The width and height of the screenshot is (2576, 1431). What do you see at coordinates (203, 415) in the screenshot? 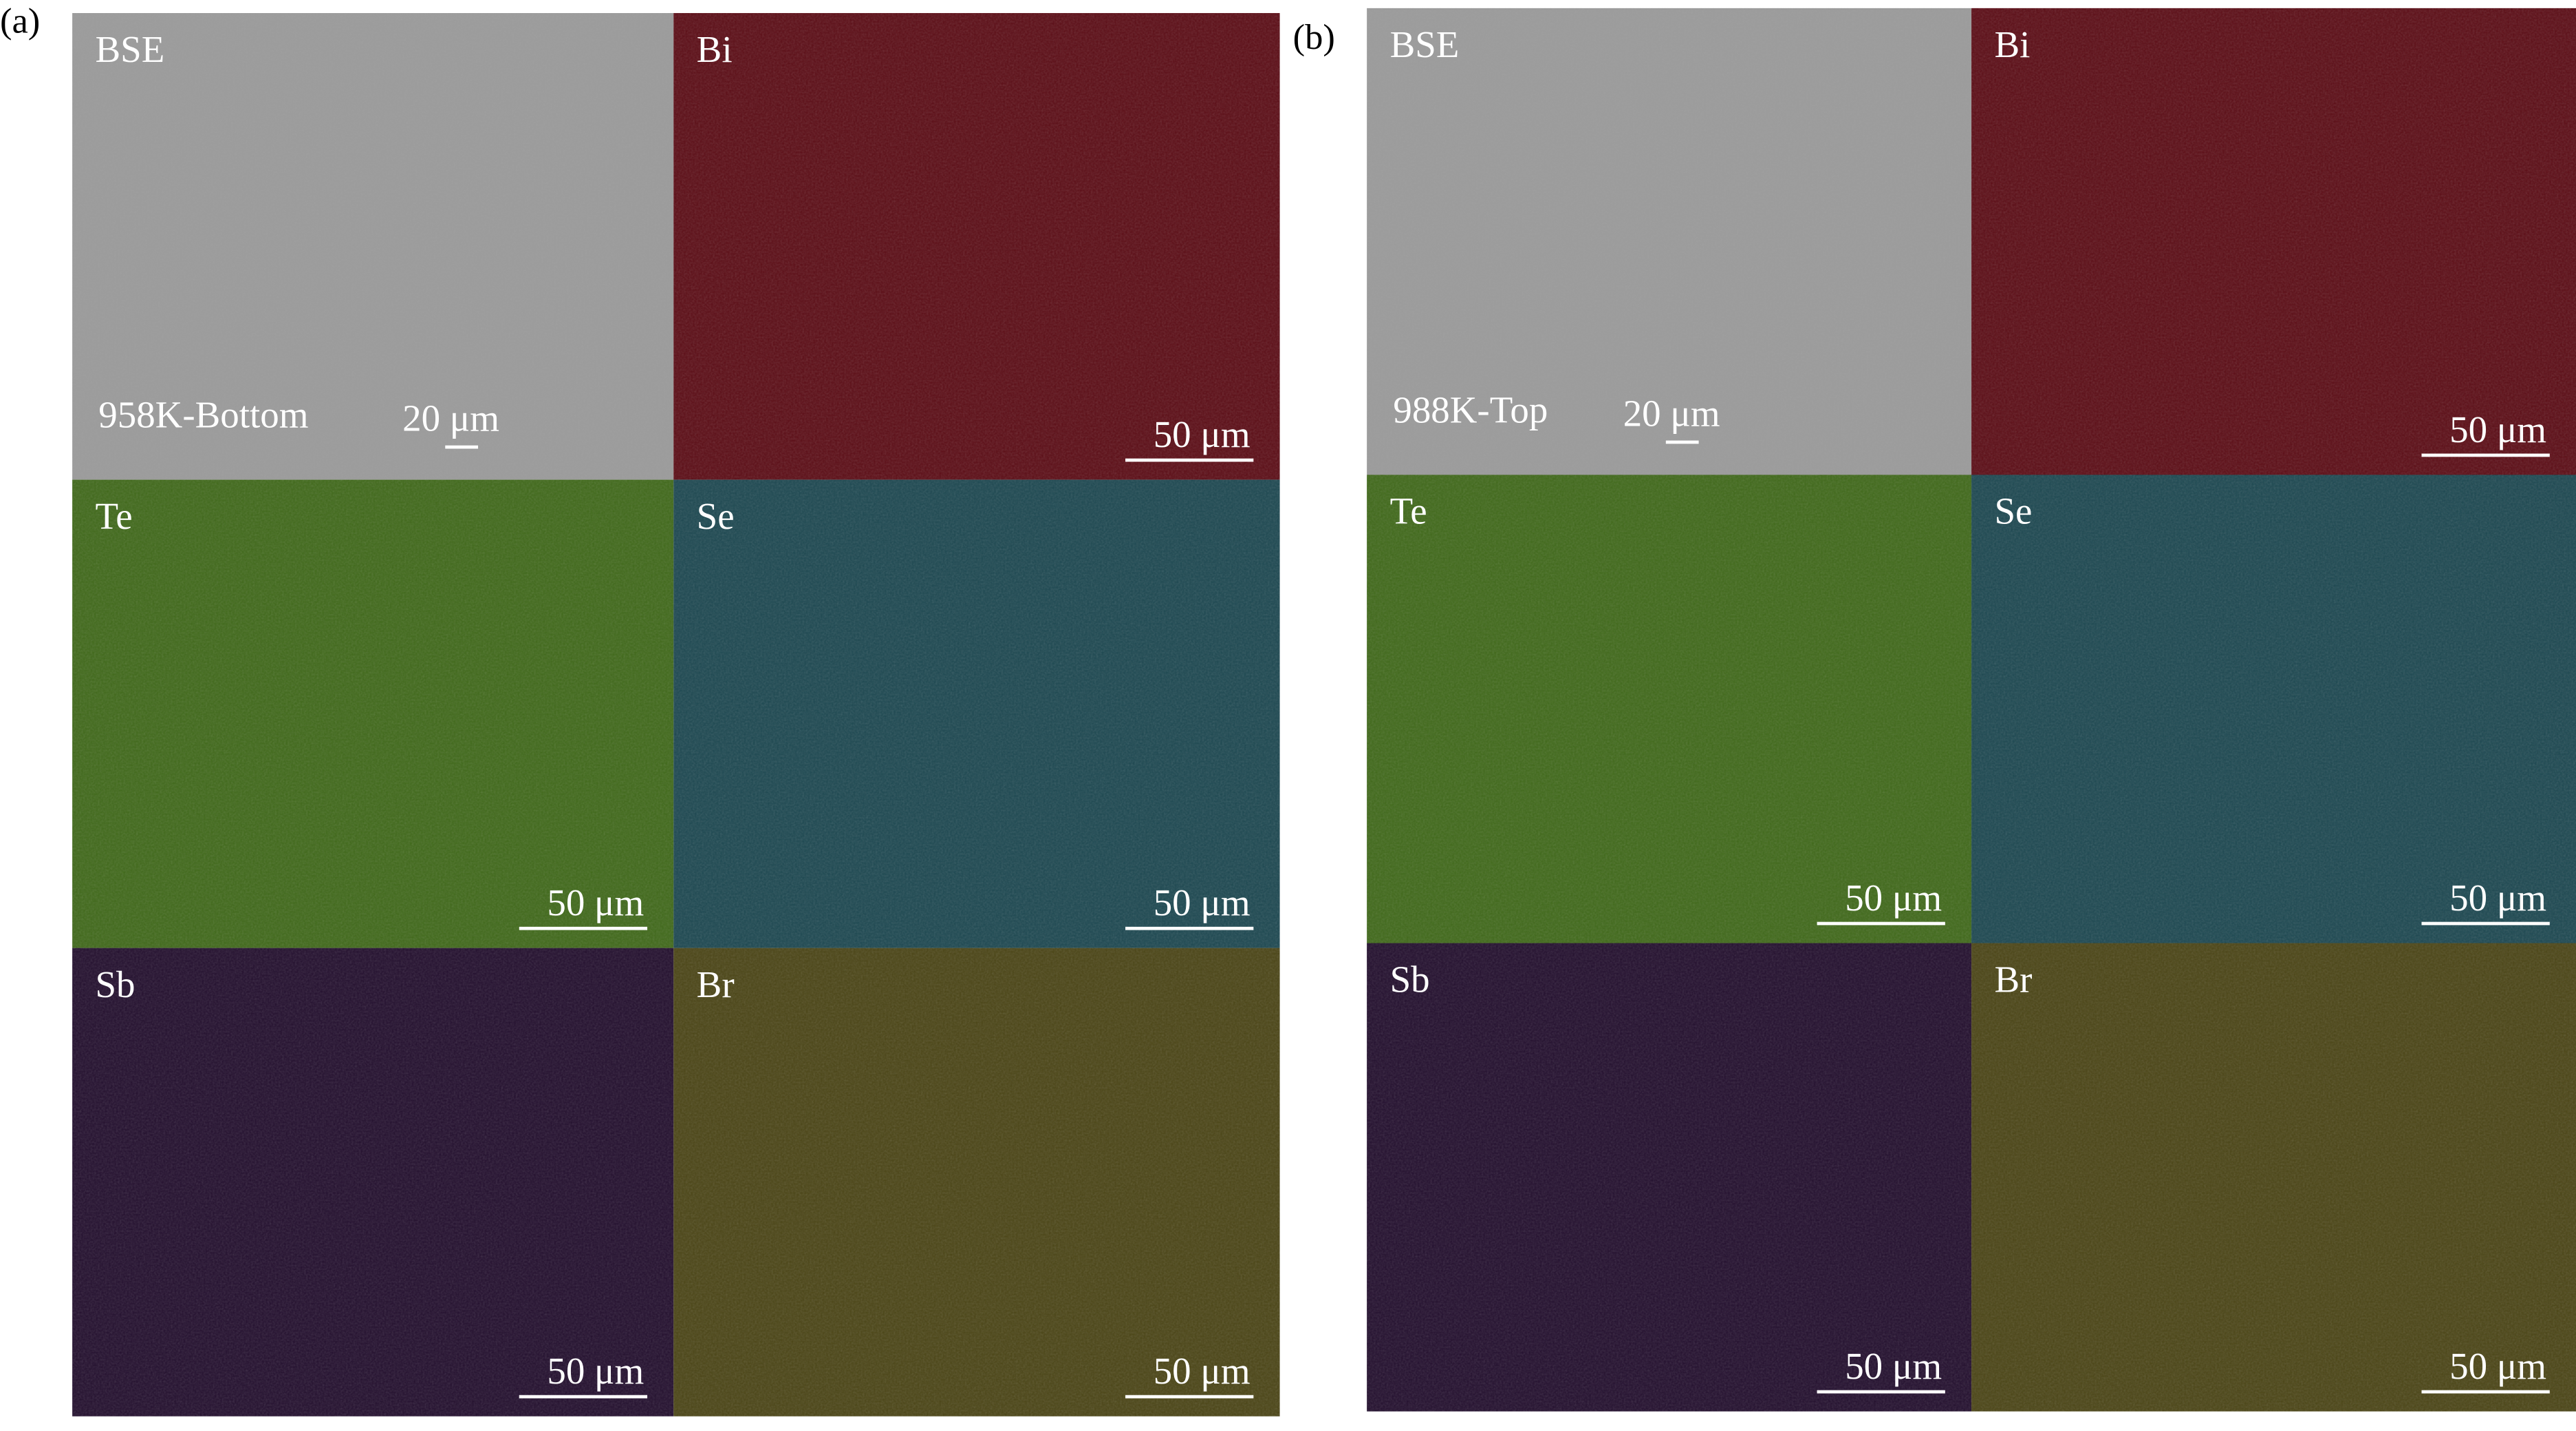
I see `sample-caption: 958K-Bottom` at bounding box center [203, 415].